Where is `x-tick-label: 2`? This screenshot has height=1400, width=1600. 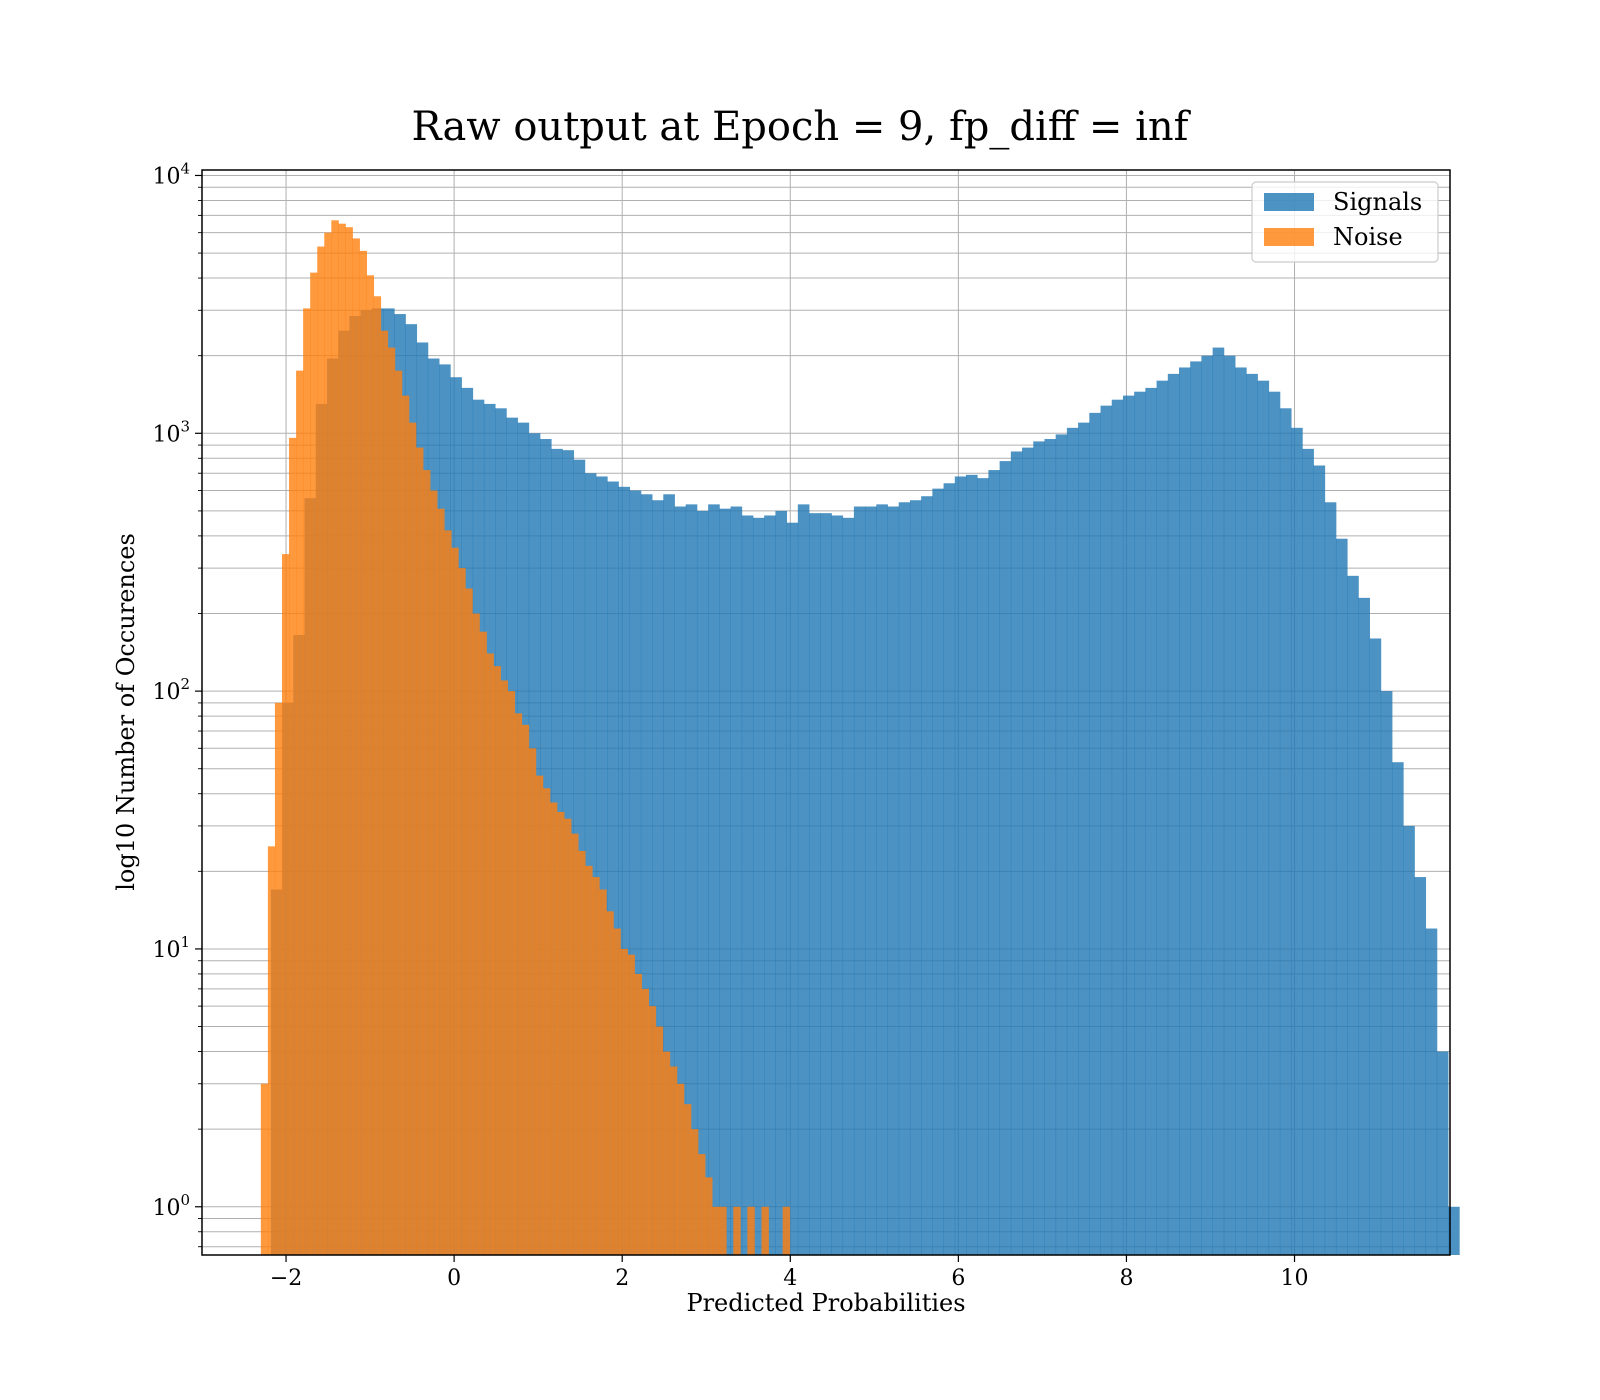 x-tick-label: 2 is located at coordinates (622, 1278).